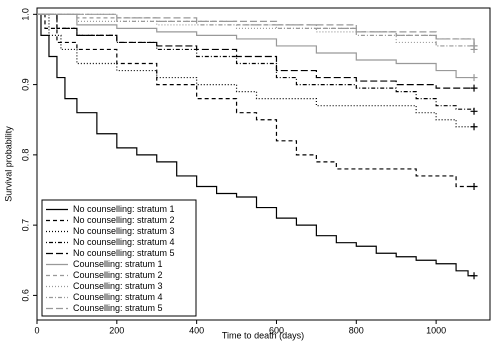 The image size is (500, 343). I want to click on x-tick-label: 200, so click(116, 330).